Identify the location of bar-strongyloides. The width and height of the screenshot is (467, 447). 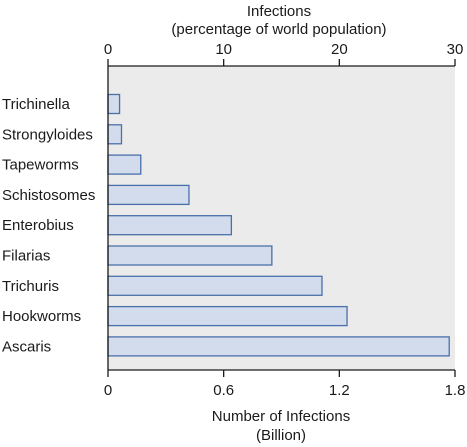
(115, 134).